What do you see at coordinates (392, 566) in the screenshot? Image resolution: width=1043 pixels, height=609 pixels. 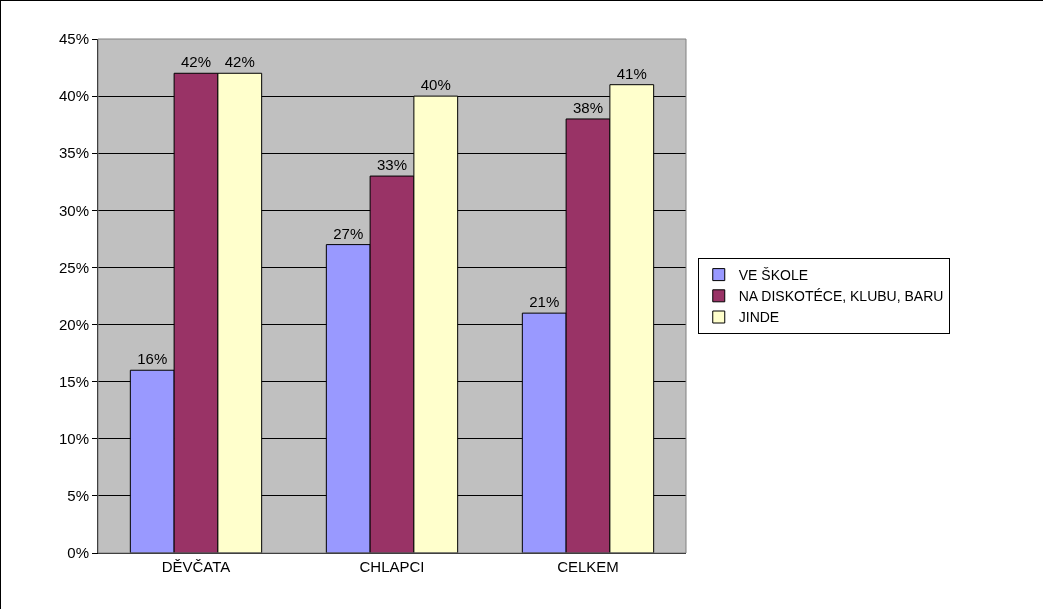 I see `x-tick-label: CHLAPCI` at bounding box center [392, 566].